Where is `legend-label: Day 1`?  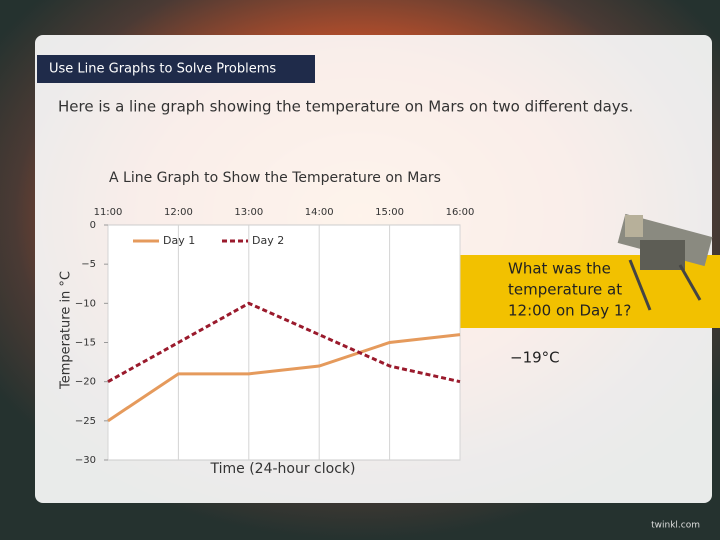 legend-label: Day 1 is located at coordinates (179, 240).